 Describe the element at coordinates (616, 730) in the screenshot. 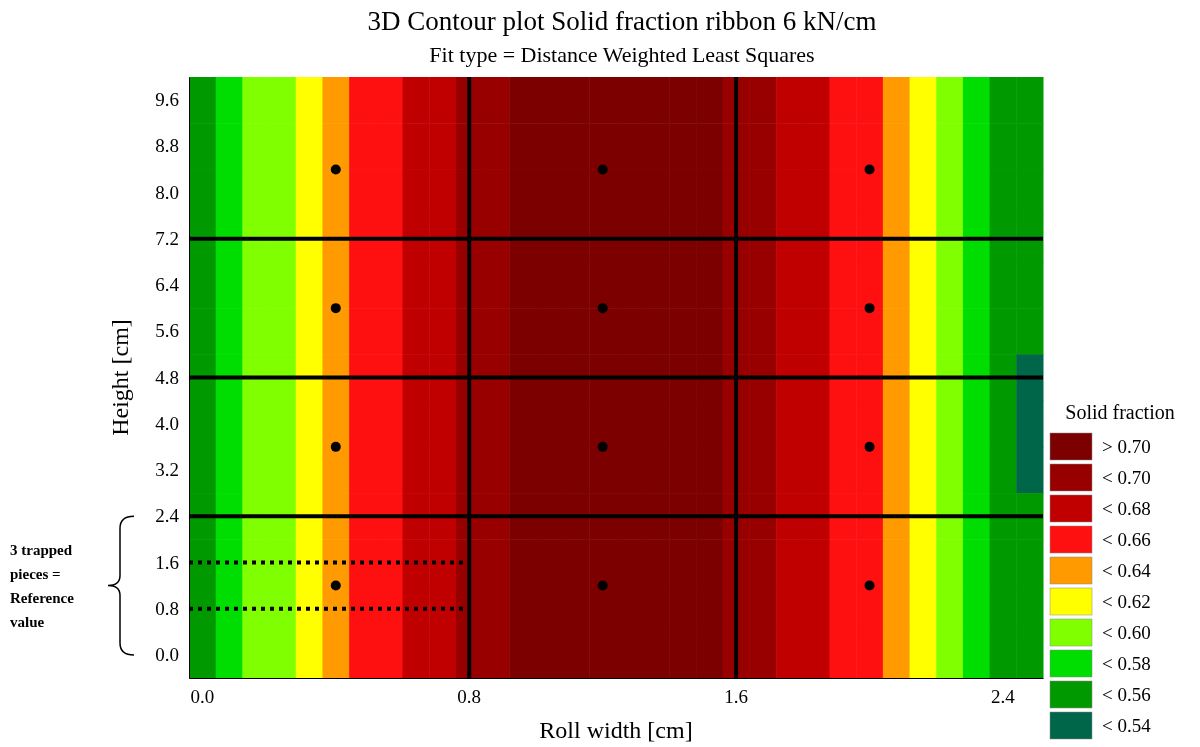

I see `x-axis-title: Roll width [cm]` at that location.